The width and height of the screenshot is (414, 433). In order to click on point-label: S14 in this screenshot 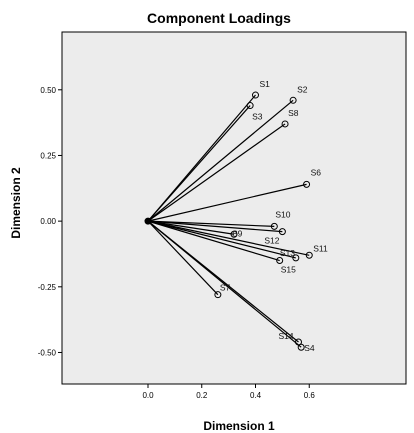, I will do `click(286, 336)`.